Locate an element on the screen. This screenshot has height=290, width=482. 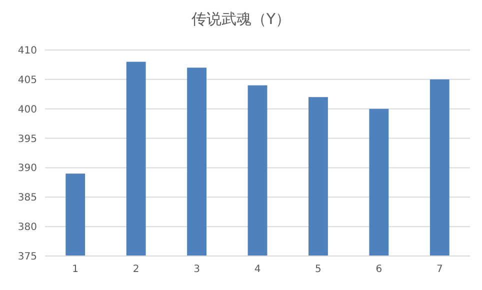
x-tick-label: 7 is located at coordinates (439, 269).